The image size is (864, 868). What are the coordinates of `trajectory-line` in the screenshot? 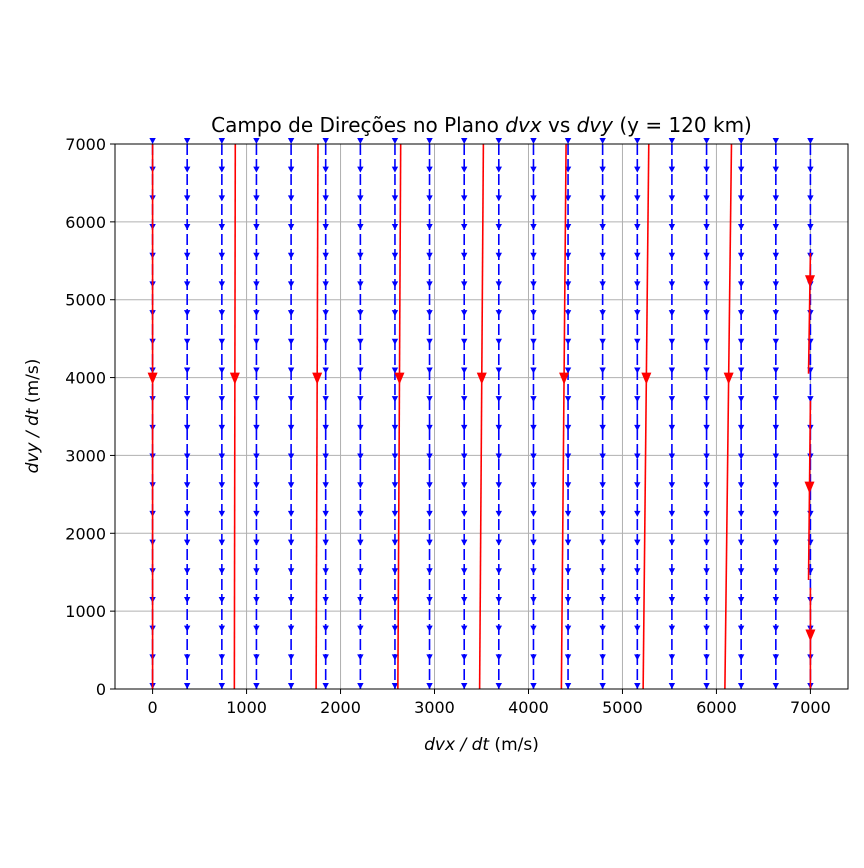 It's located at (481, 416).